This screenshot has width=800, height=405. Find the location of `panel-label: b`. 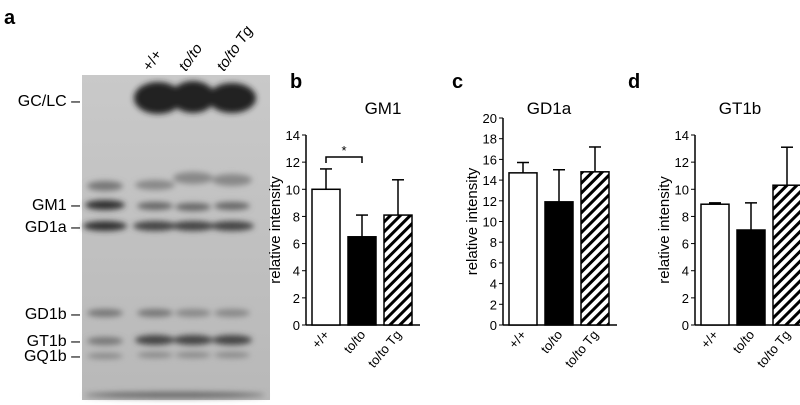

panel-label: b is located at coordinates (296, 82).